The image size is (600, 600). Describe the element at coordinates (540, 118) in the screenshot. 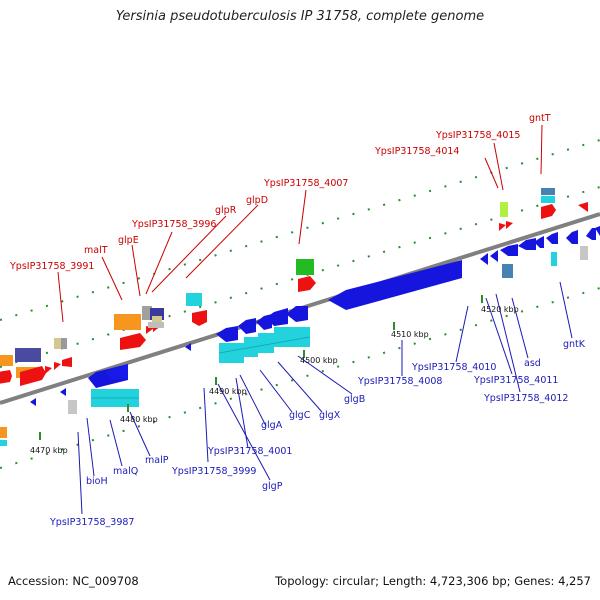

I see `gene-label: gntT` at that location.